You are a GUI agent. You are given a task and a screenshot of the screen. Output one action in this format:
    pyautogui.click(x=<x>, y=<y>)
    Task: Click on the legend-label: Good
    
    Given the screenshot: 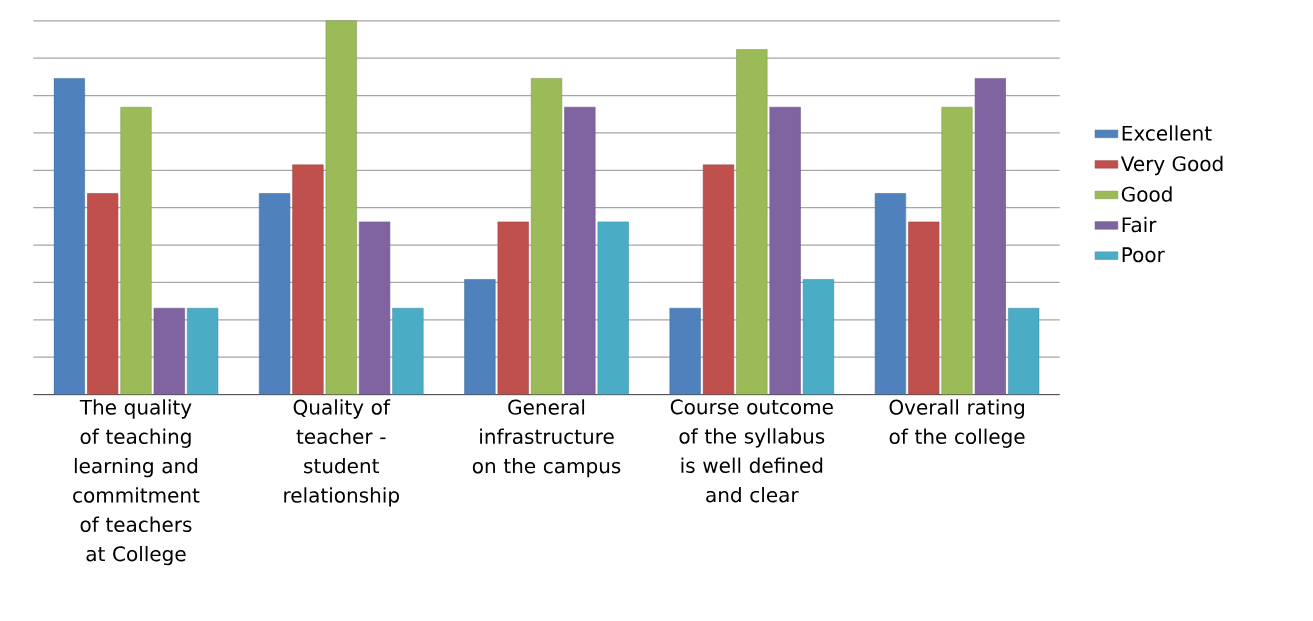 What is the action you would take?
    pyautogui.click(x=1146, y=194)
    